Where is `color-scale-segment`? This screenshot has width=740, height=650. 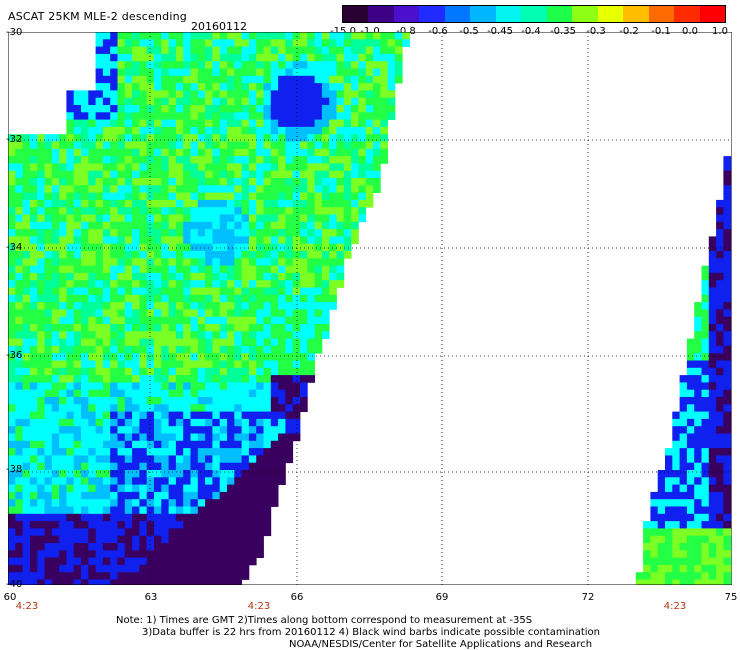
color-scale-segment is located at coordinates (432, 14).